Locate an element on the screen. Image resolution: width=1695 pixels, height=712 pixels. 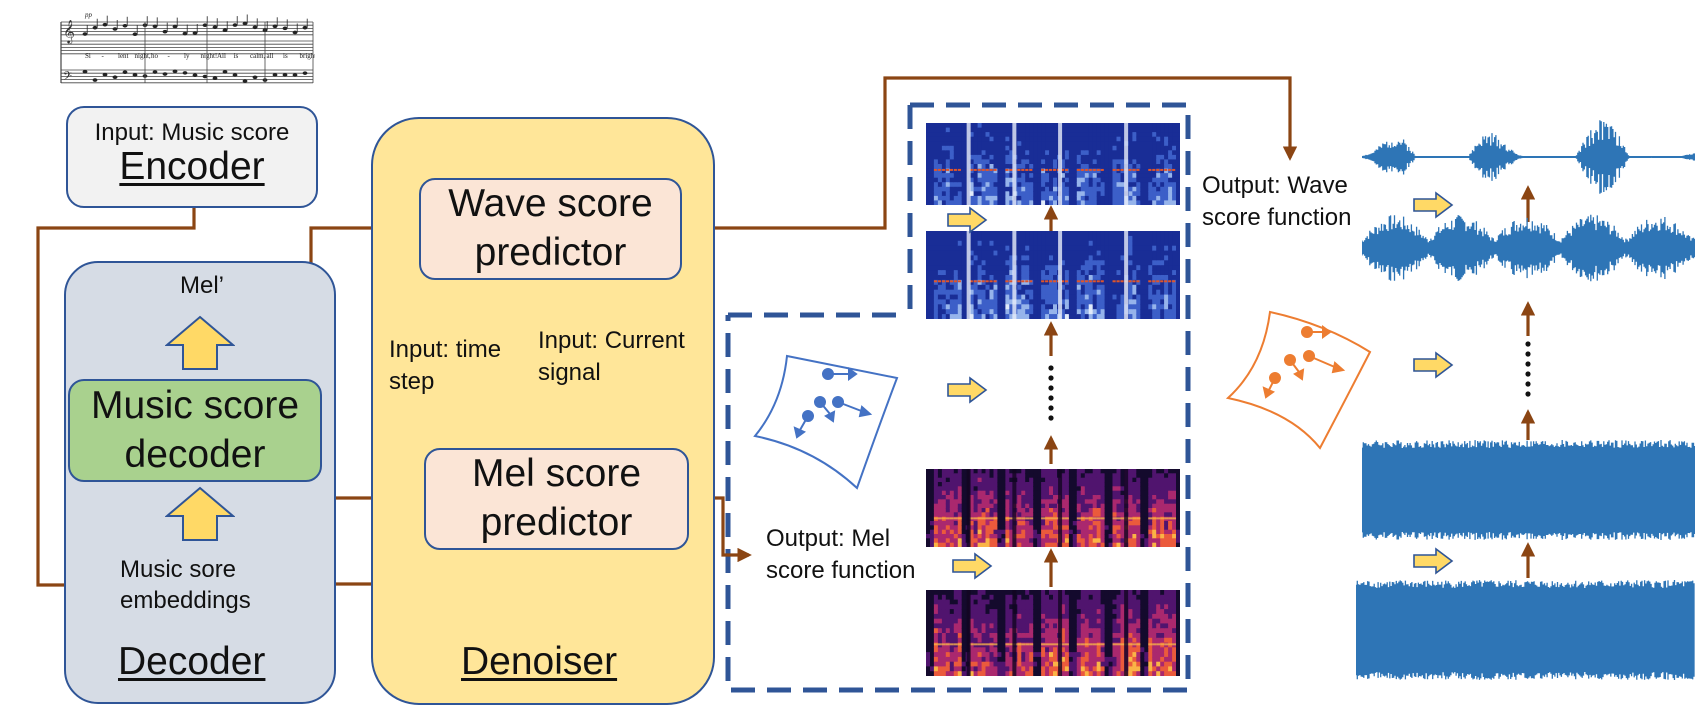
decoder-title: Decoder is located at coordinates (192, 661).